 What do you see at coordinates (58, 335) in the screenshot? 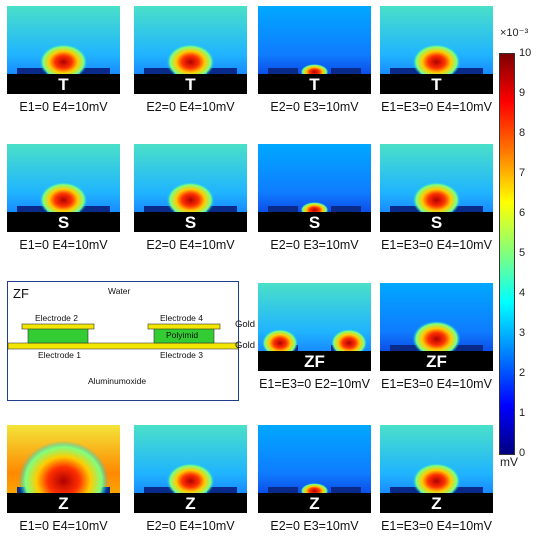
I see `polyimid-left` at bounding box center [58, 335].